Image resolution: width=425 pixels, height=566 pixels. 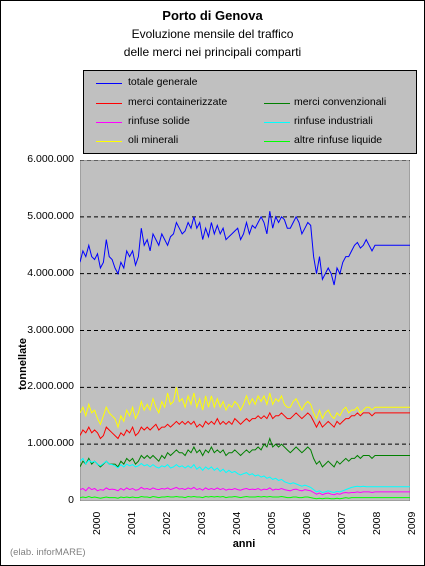 What do you see at coordinates (411, 523) in the screenshot?
I see `x-tick-label: 2009` at bounding box center [411, 523].